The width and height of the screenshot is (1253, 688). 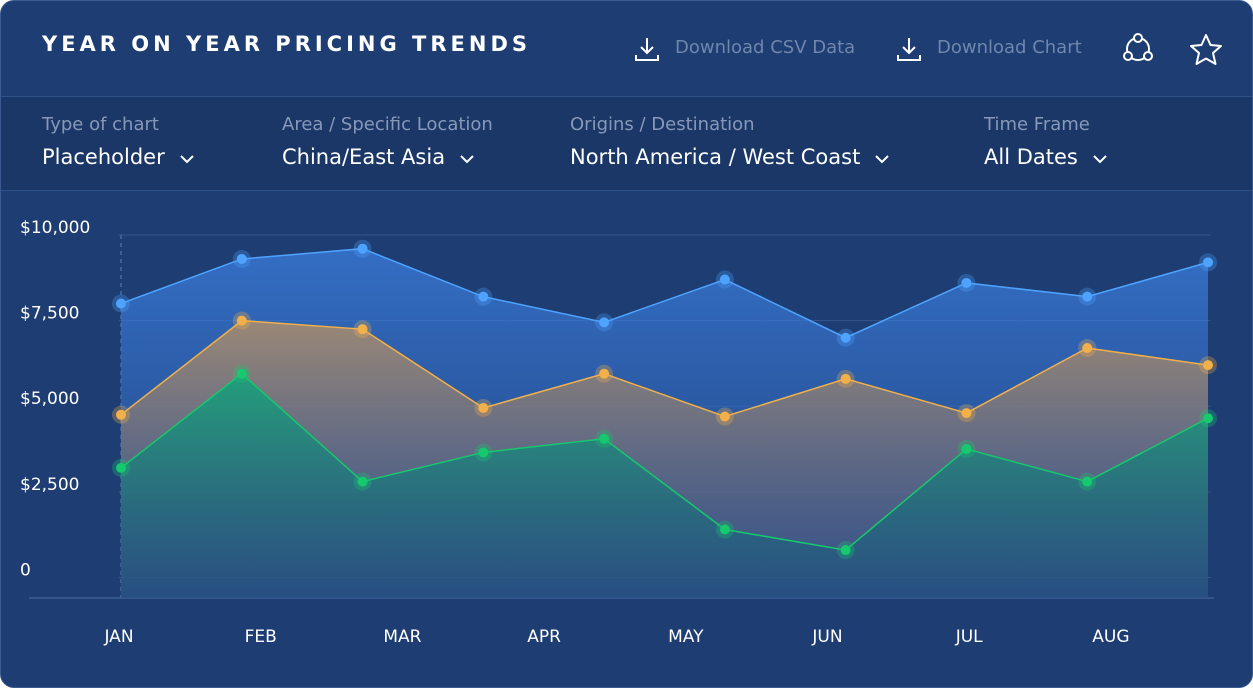 I want to click on y-tick-label: 0, so click(x=25, y=570).